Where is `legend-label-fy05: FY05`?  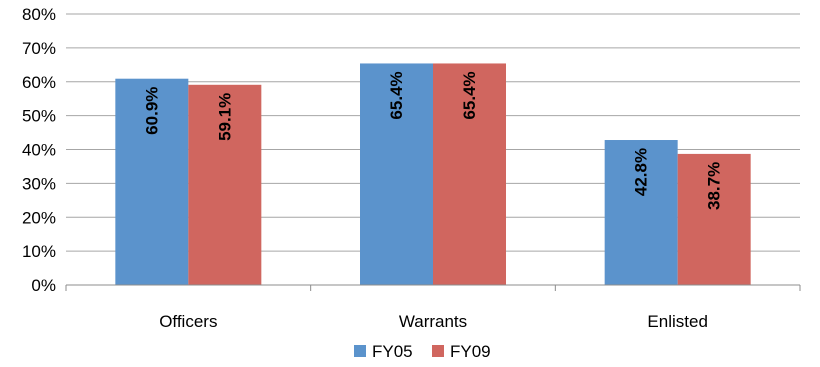
legend-label-fy05: FY05 is located at coordinates (392, 351).